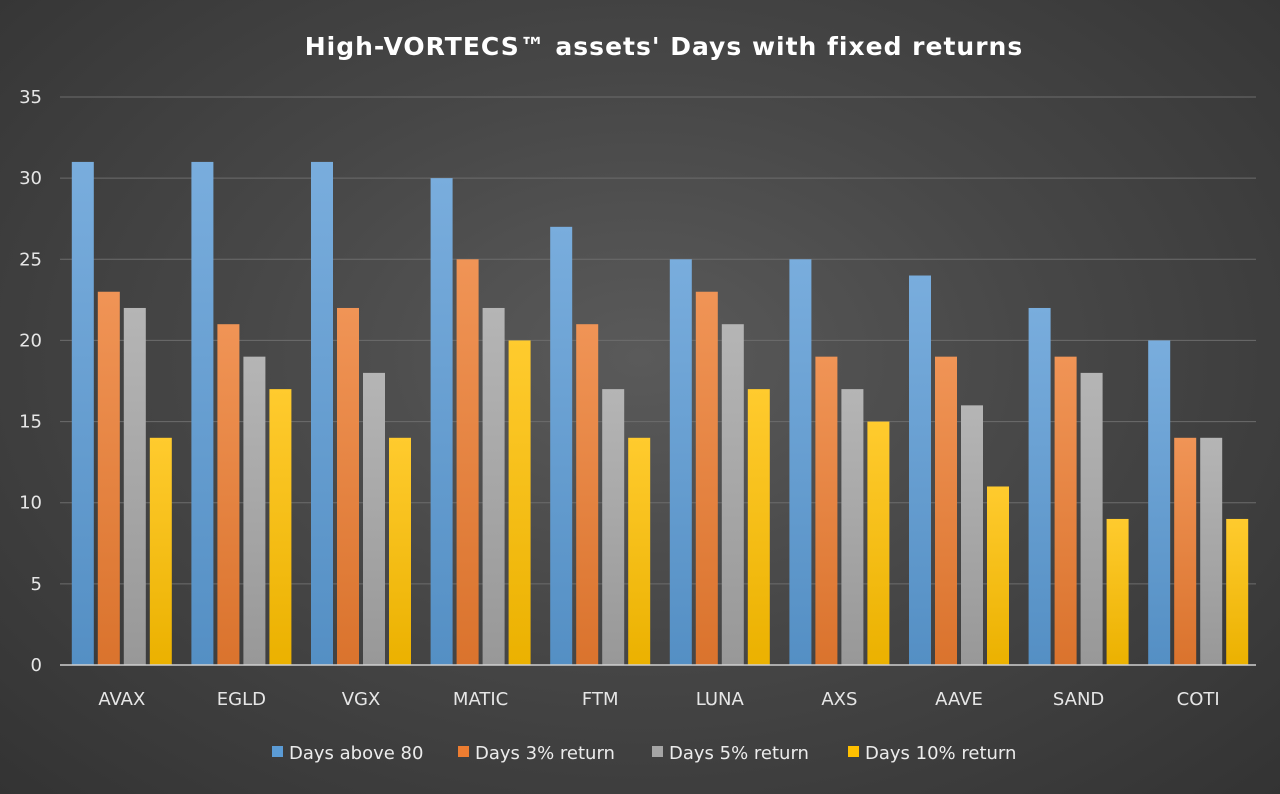 The image size is (1280, 794). Describe the element at coordinates (361, 699) in the screenshot. I see `x-tick-label: VGX` at that location.